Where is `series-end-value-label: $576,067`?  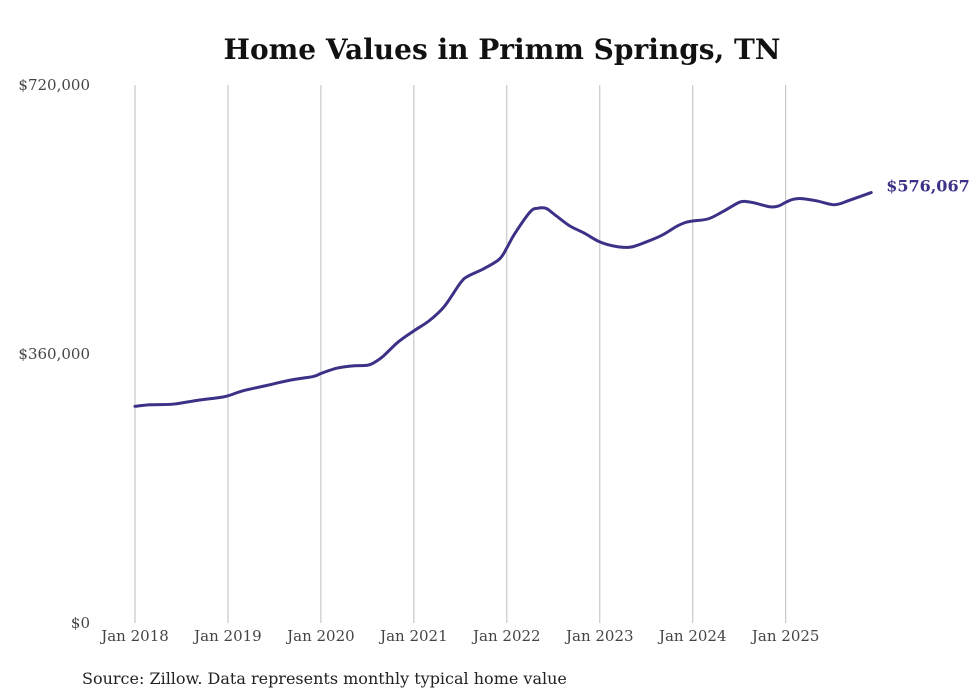 series-end-value-label: $576,067 is located at coordinates (928, 186).